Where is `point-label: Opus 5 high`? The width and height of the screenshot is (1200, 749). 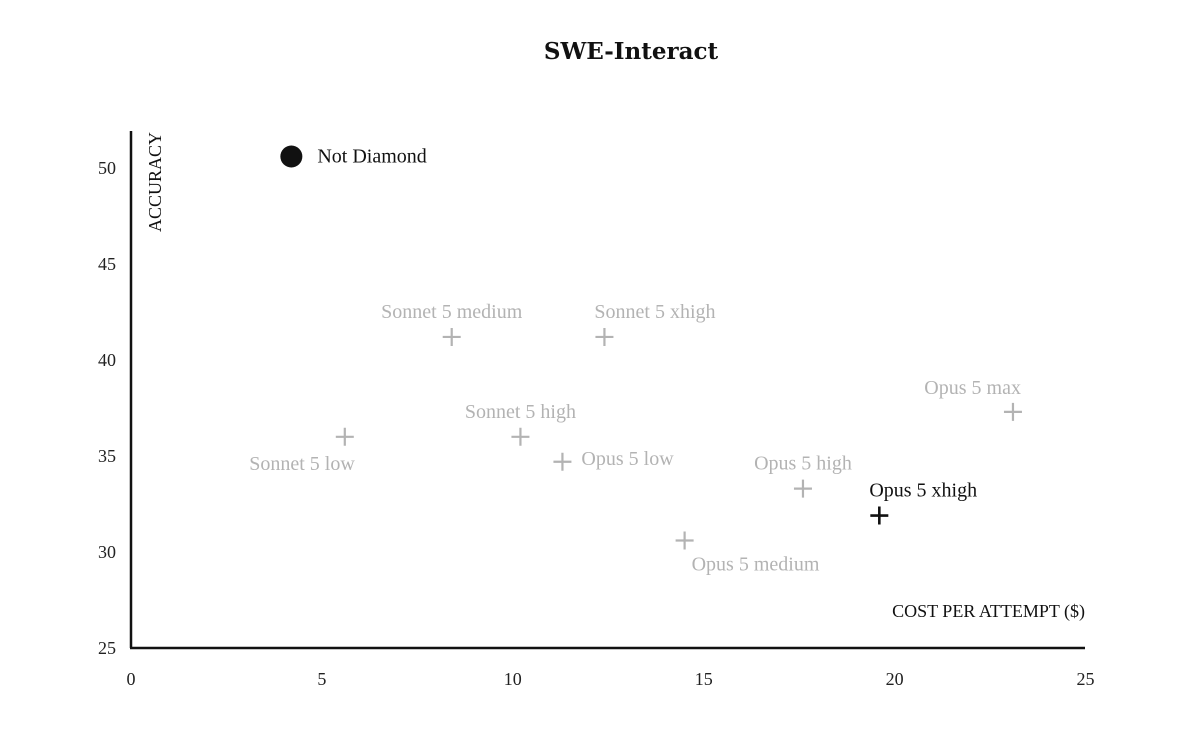
point-label: Opus 5 high is located at coordinates (803, 464).